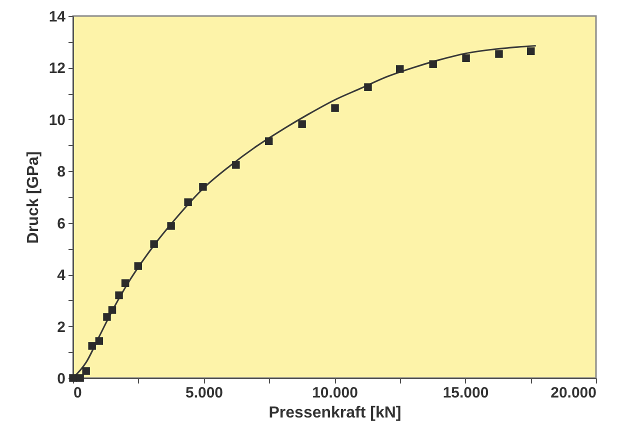  What do you see at coordinates (78, 393) in the screenshot?
I see `x-tick-label: 0` at bounding box center [78, 393].